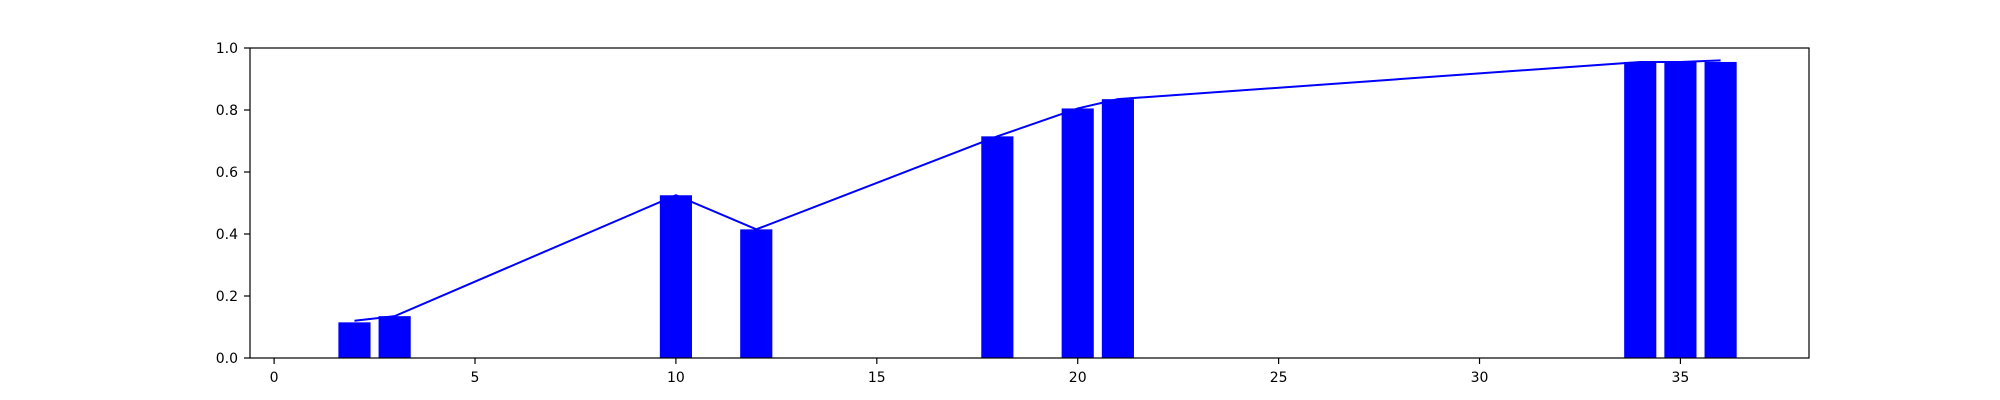 Image resolution: width=2000 pixels, height=400 pixels. Describe the element at coordinates (227, 359) in the screenshot. I see `y-tick-label: 0.0` at that location.